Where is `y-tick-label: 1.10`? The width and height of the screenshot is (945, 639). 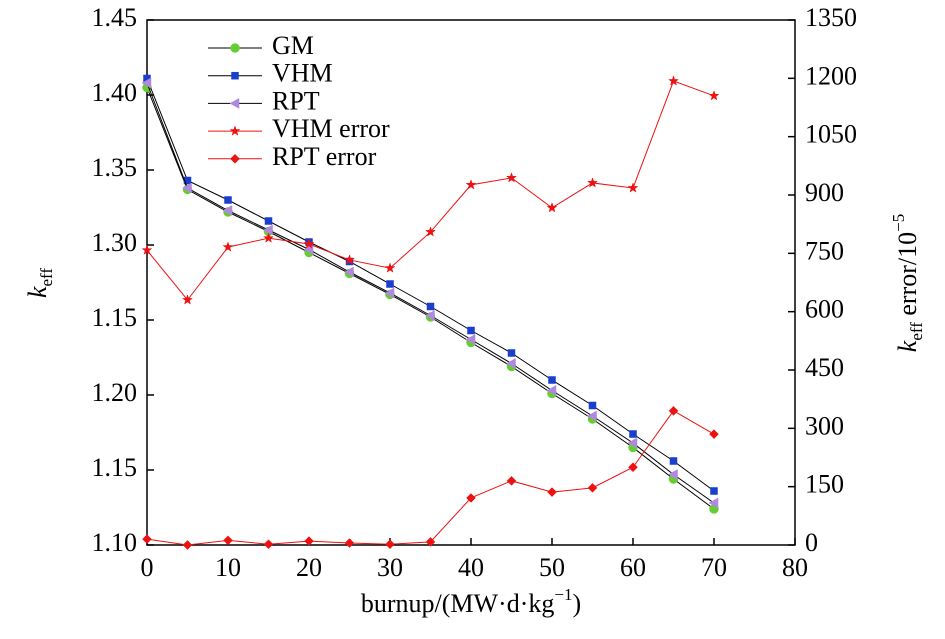
y-tick-label: 1.10 is located at coordinates (115, 542).